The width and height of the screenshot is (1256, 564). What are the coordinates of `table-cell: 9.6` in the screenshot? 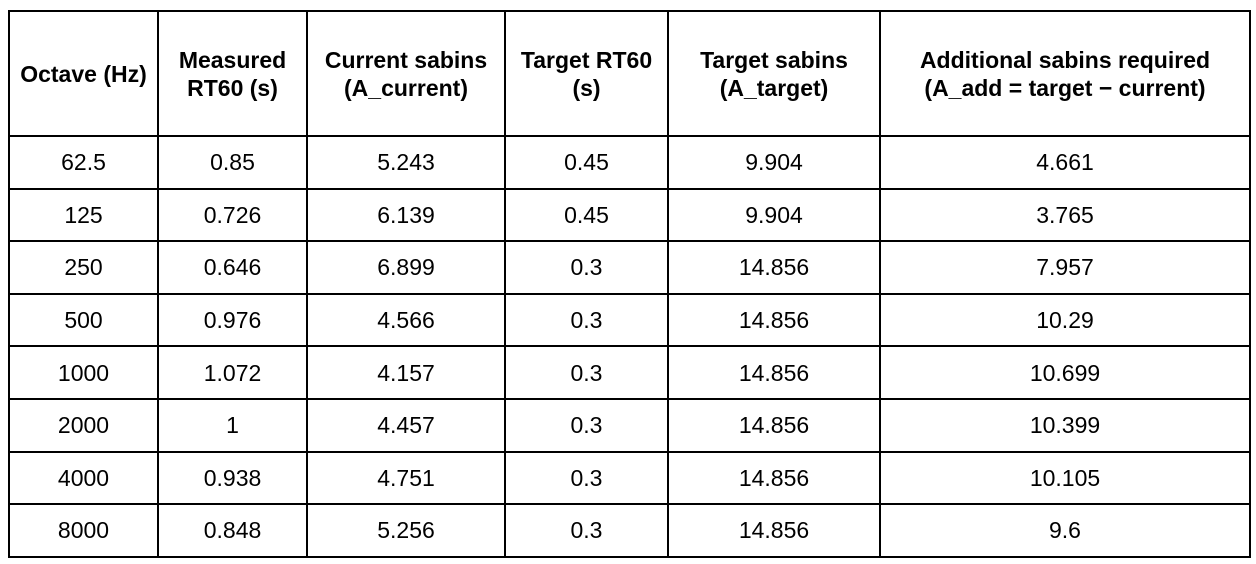 It's located at (1065, 530).